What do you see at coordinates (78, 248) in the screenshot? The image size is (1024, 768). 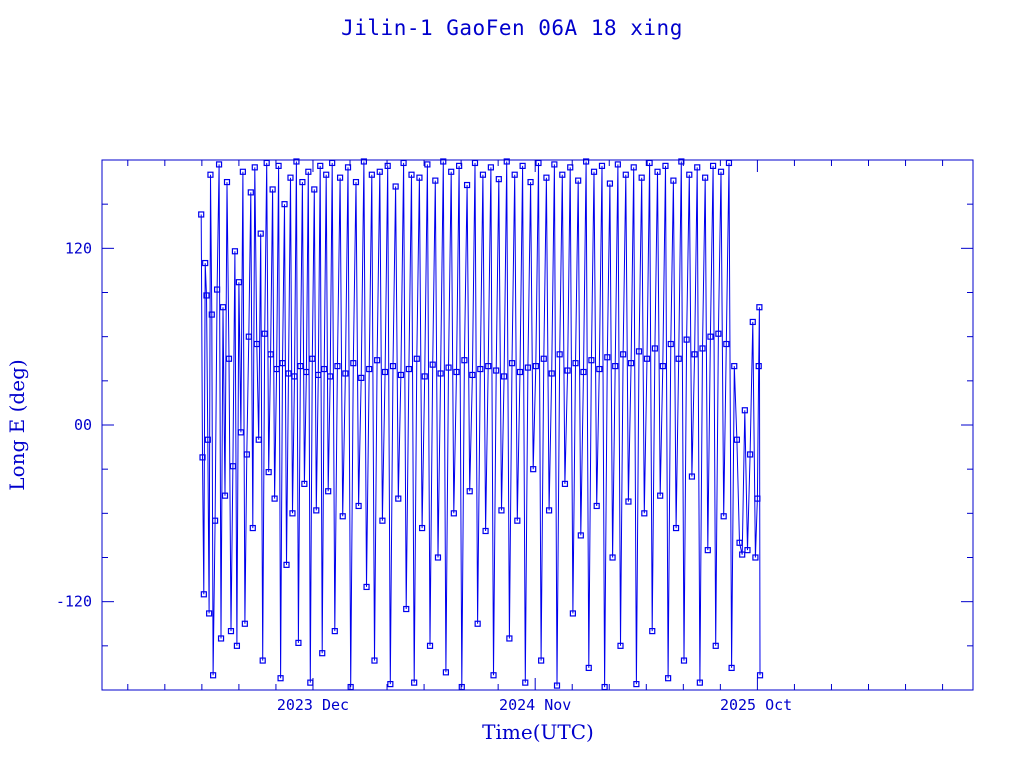 I see `y-tick-label: 120` at bounding box center [78, 248].